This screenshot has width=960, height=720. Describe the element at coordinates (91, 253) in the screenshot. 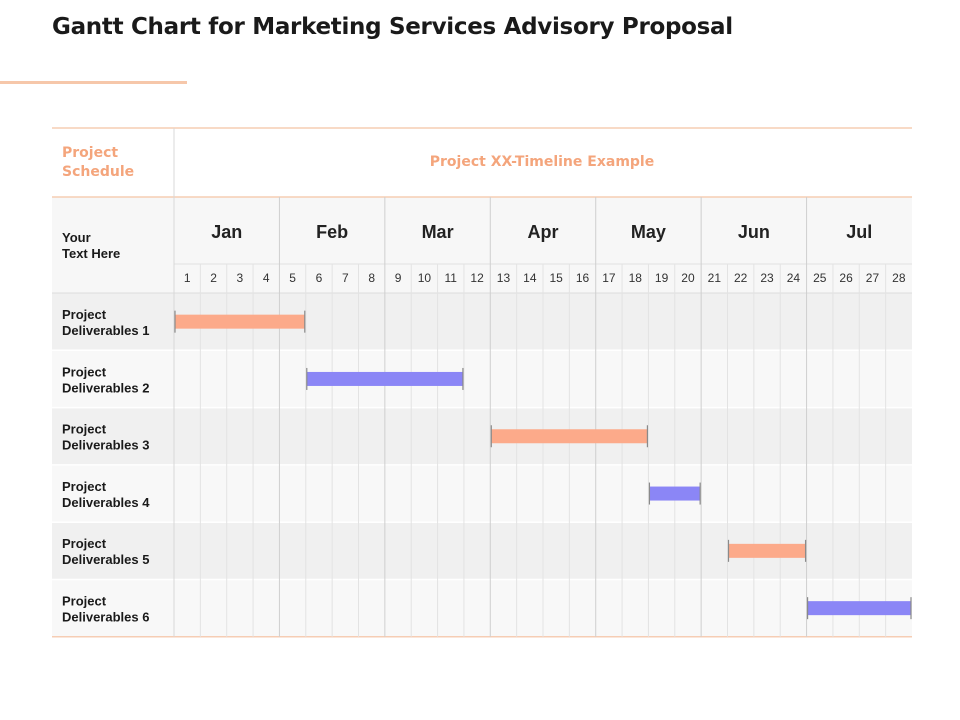

I see `corner-label-line-2: Text Here` at that location.